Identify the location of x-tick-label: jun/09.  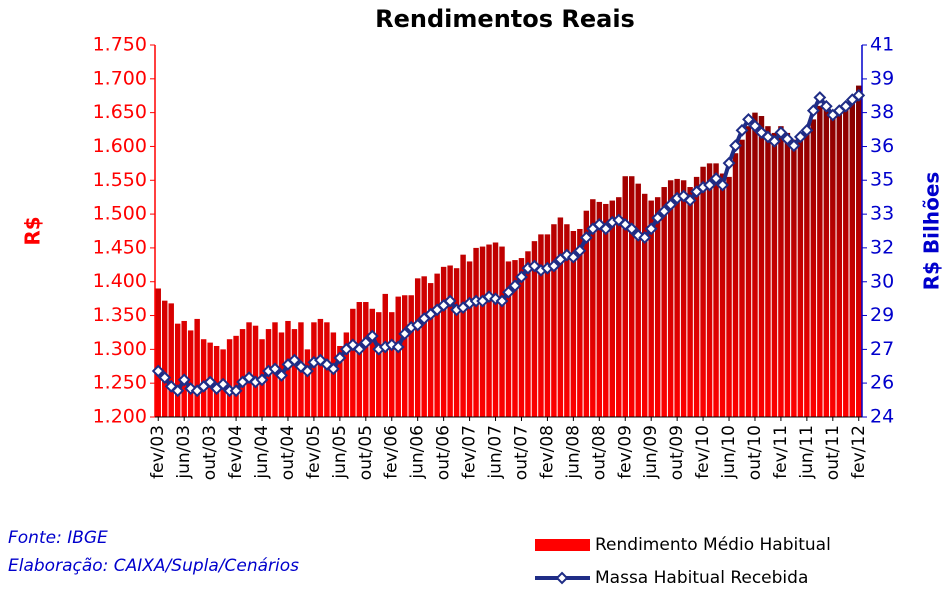
(651, 452).